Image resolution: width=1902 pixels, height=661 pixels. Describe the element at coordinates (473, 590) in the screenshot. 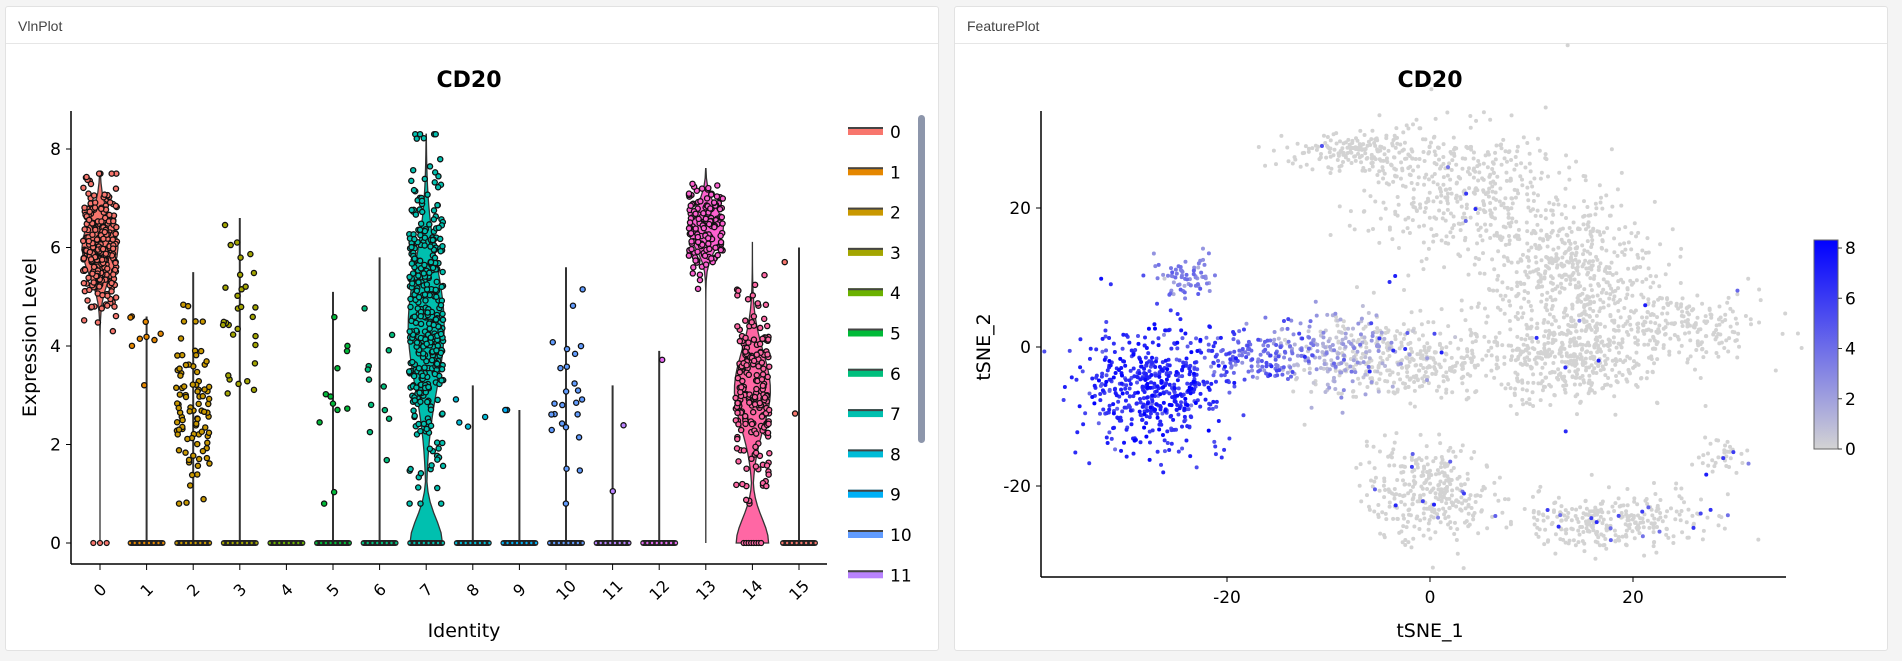

I see `x-tick-label: 8` at that location.